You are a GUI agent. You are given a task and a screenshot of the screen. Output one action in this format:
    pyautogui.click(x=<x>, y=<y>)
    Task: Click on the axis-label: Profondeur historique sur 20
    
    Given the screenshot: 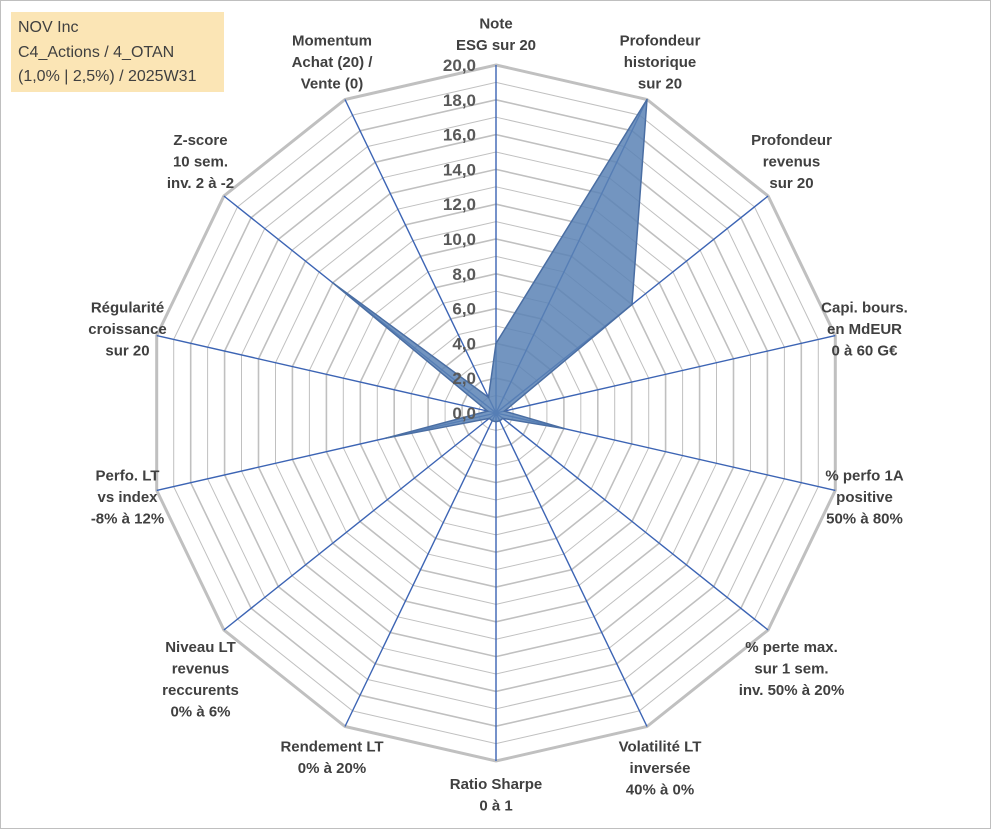 What is the action you would take?
    pyautogui.click(x=660, y=63)
    